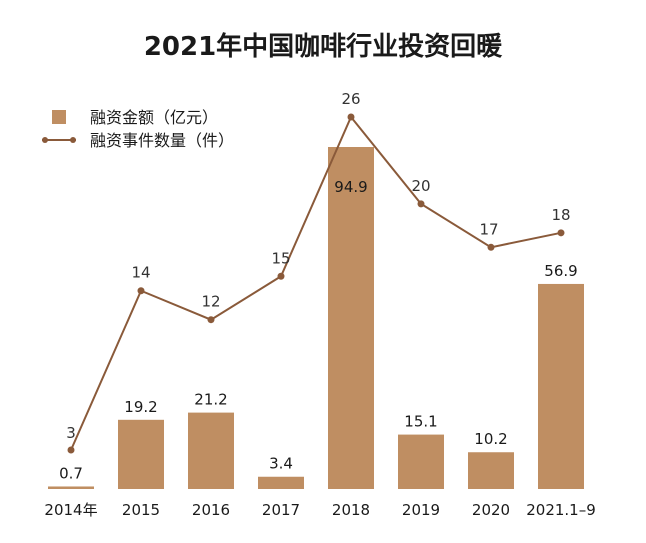 The height and width of the screenshot is (543, 646). What do you see at coordinates (420, 422) in the screenshot?
I see `bar-label-5: 15.1` at bounding box center [420, 422].